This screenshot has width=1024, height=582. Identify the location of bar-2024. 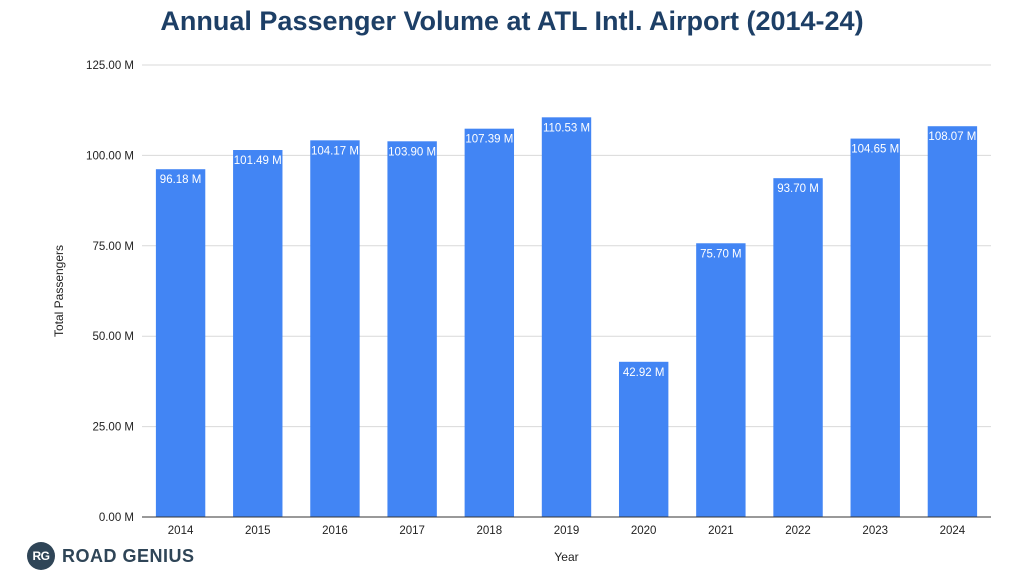
(952, 322).